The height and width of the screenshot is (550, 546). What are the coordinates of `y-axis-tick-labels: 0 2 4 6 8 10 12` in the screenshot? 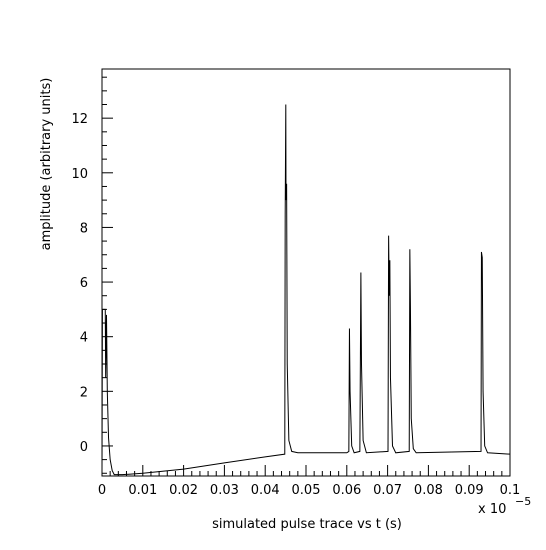 It's located at (79, 283).